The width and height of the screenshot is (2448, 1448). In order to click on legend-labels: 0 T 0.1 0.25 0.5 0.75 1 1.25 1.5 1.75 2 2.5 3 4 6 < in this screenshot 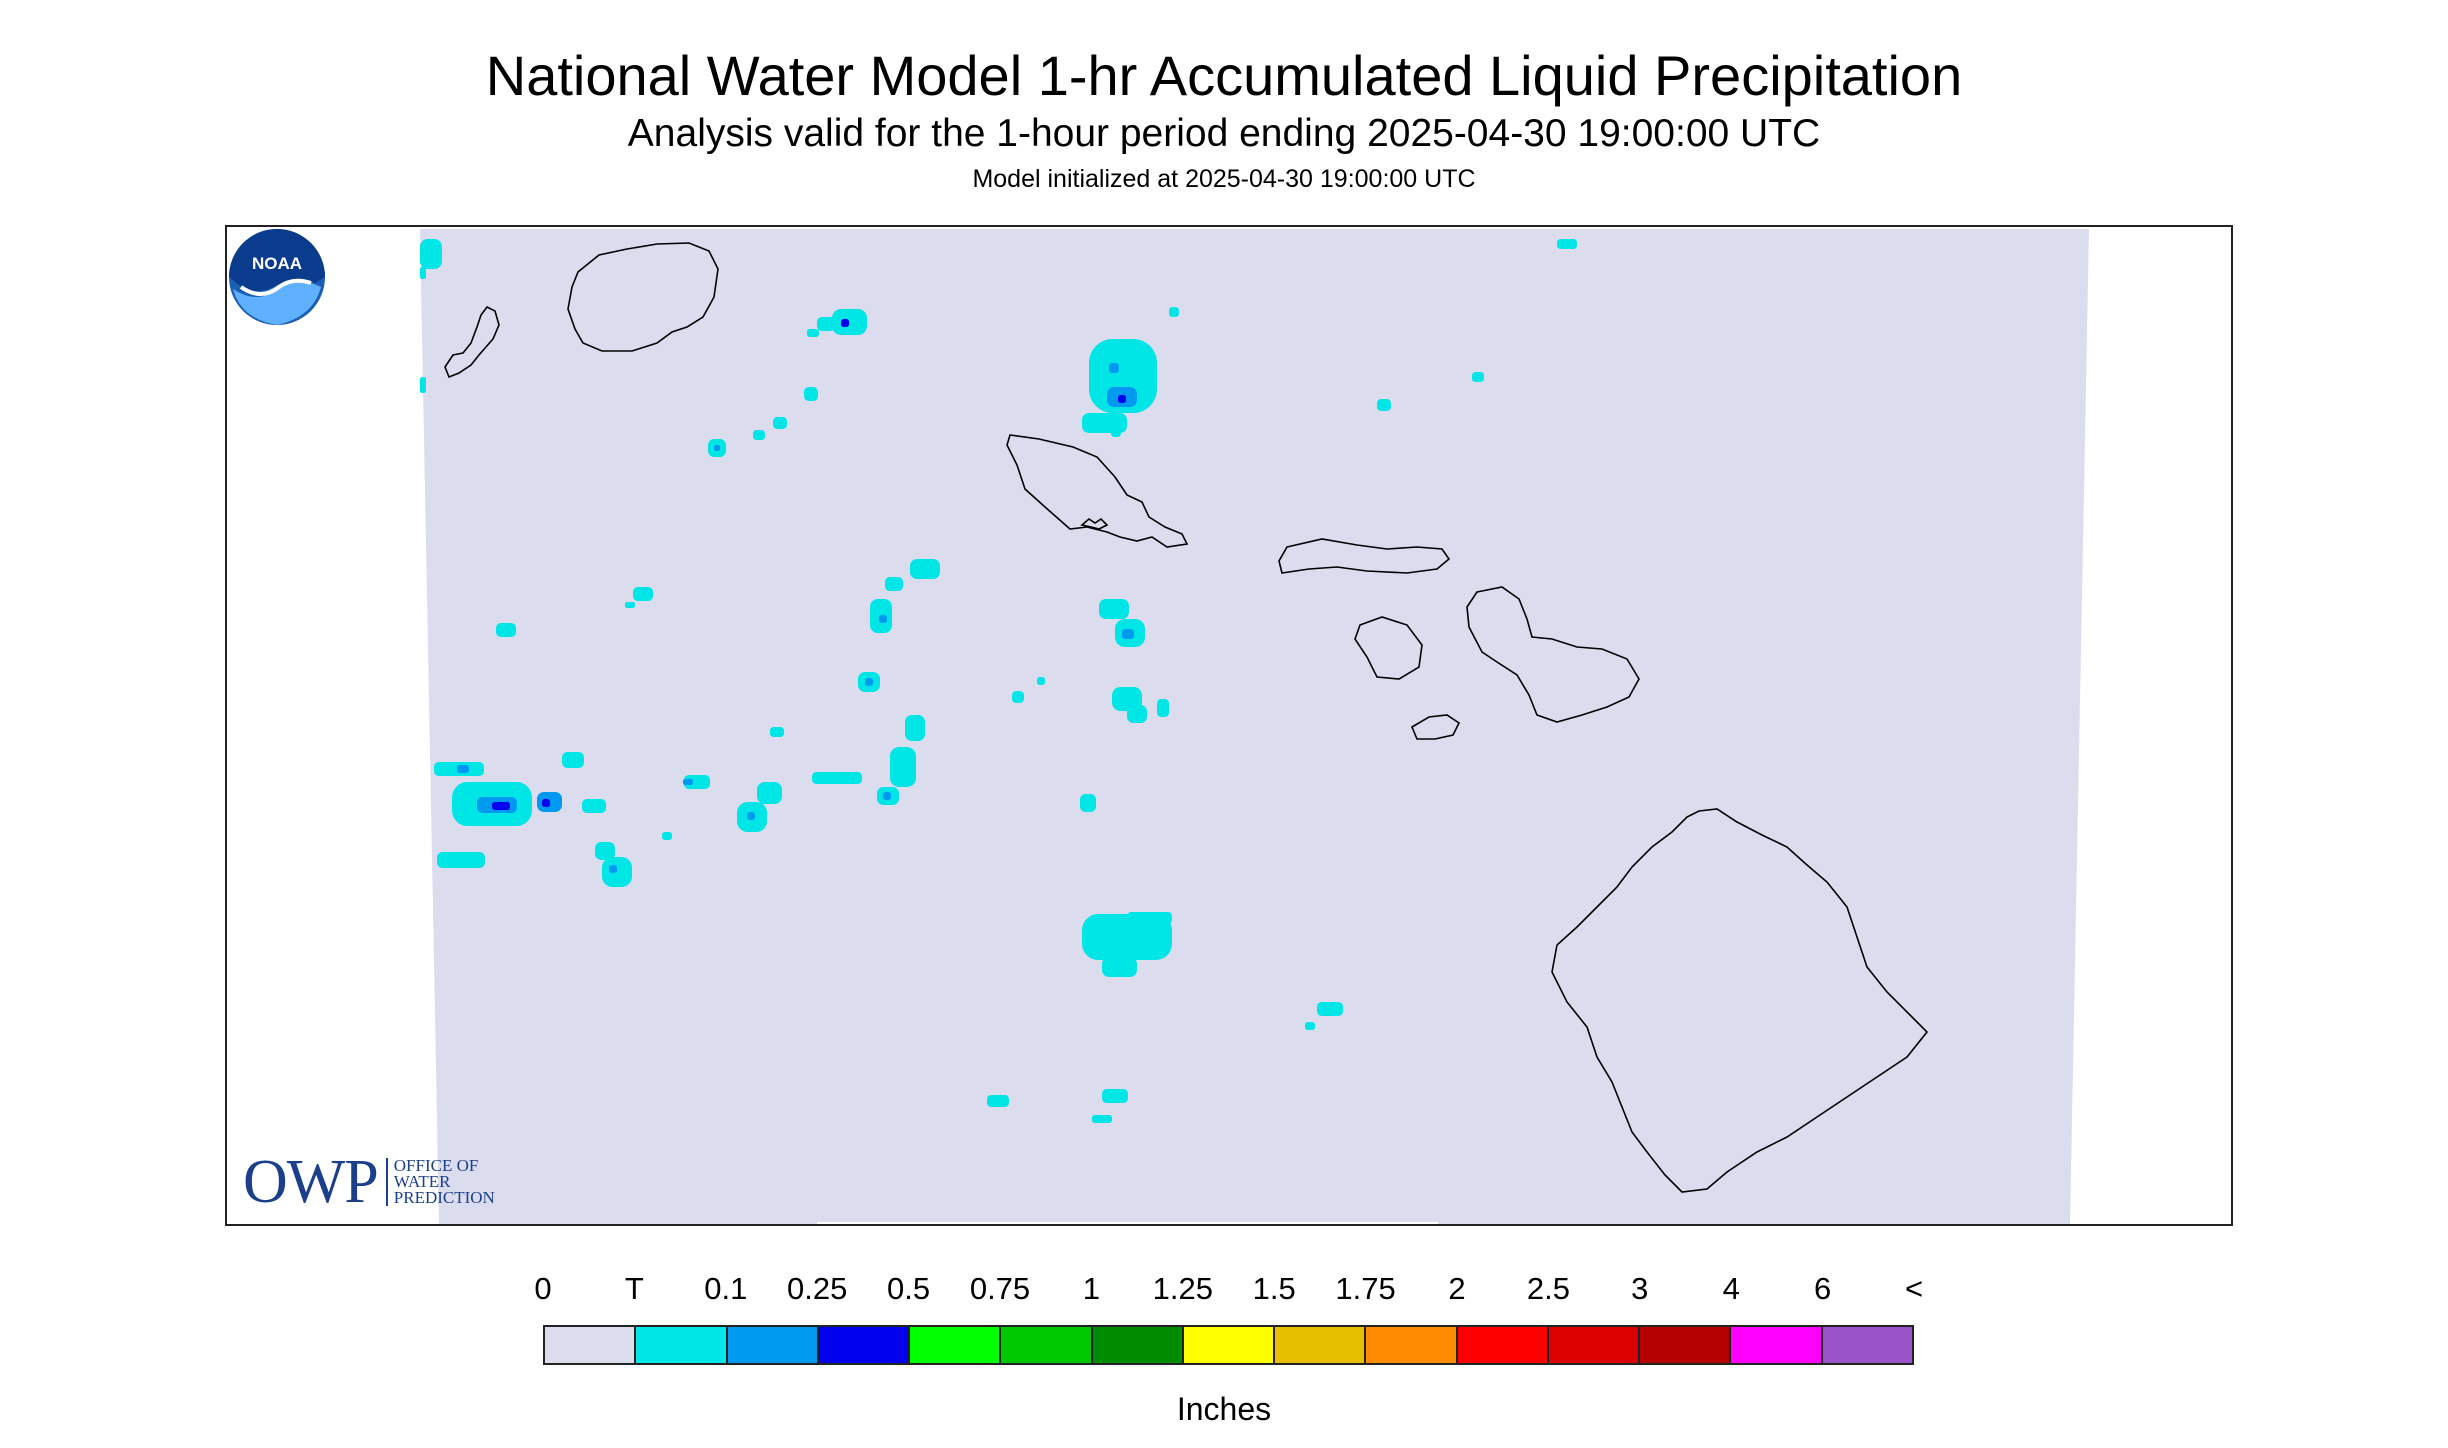, I will do `click(1224, 1291)`.